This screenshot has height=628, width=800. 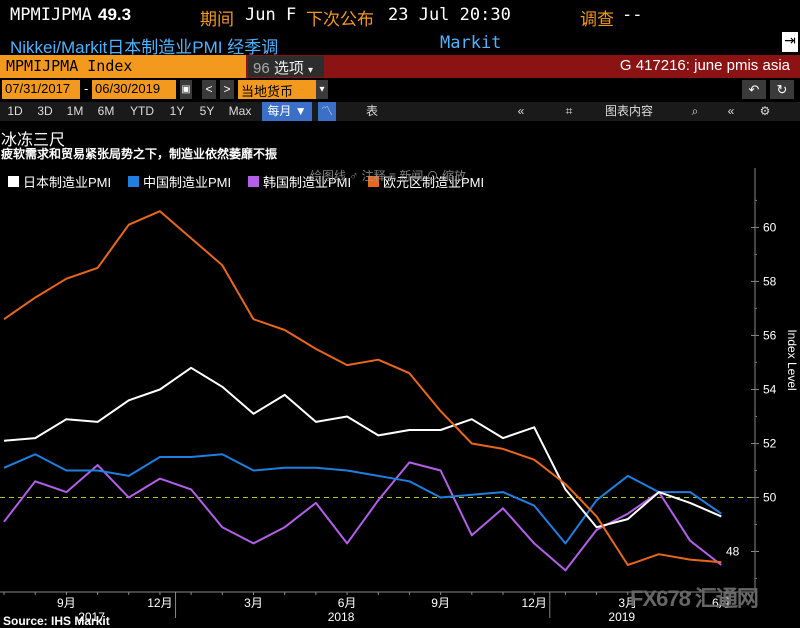 I want to click on chart-type-icon: ⌗, so click(x=569, y=111).